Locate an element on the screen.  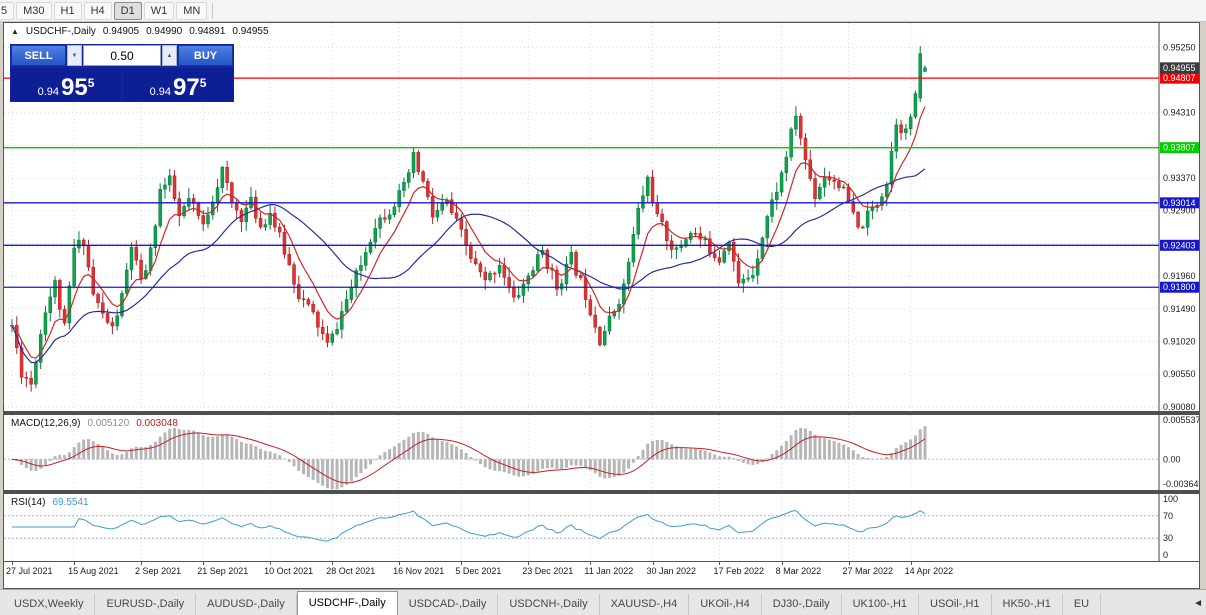
buy-price-pip: 5 is located at coordinates (203, 83).